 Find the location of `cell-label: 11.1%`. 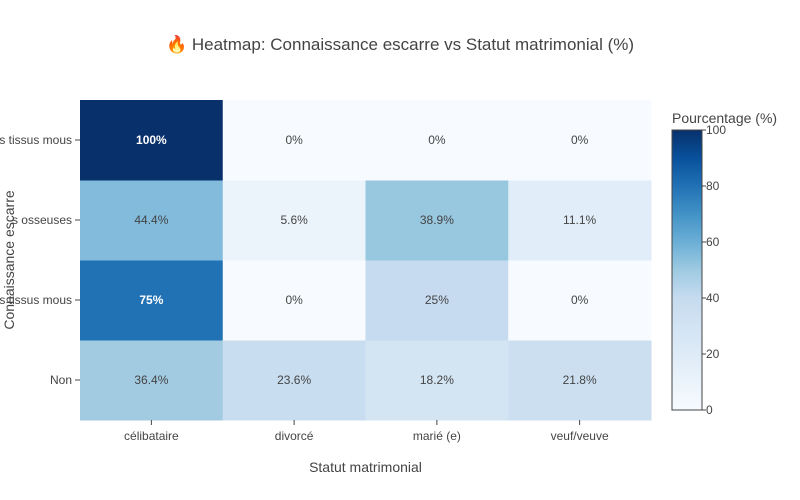

cell-label: 11.1% is located at coordinates (579, 220).